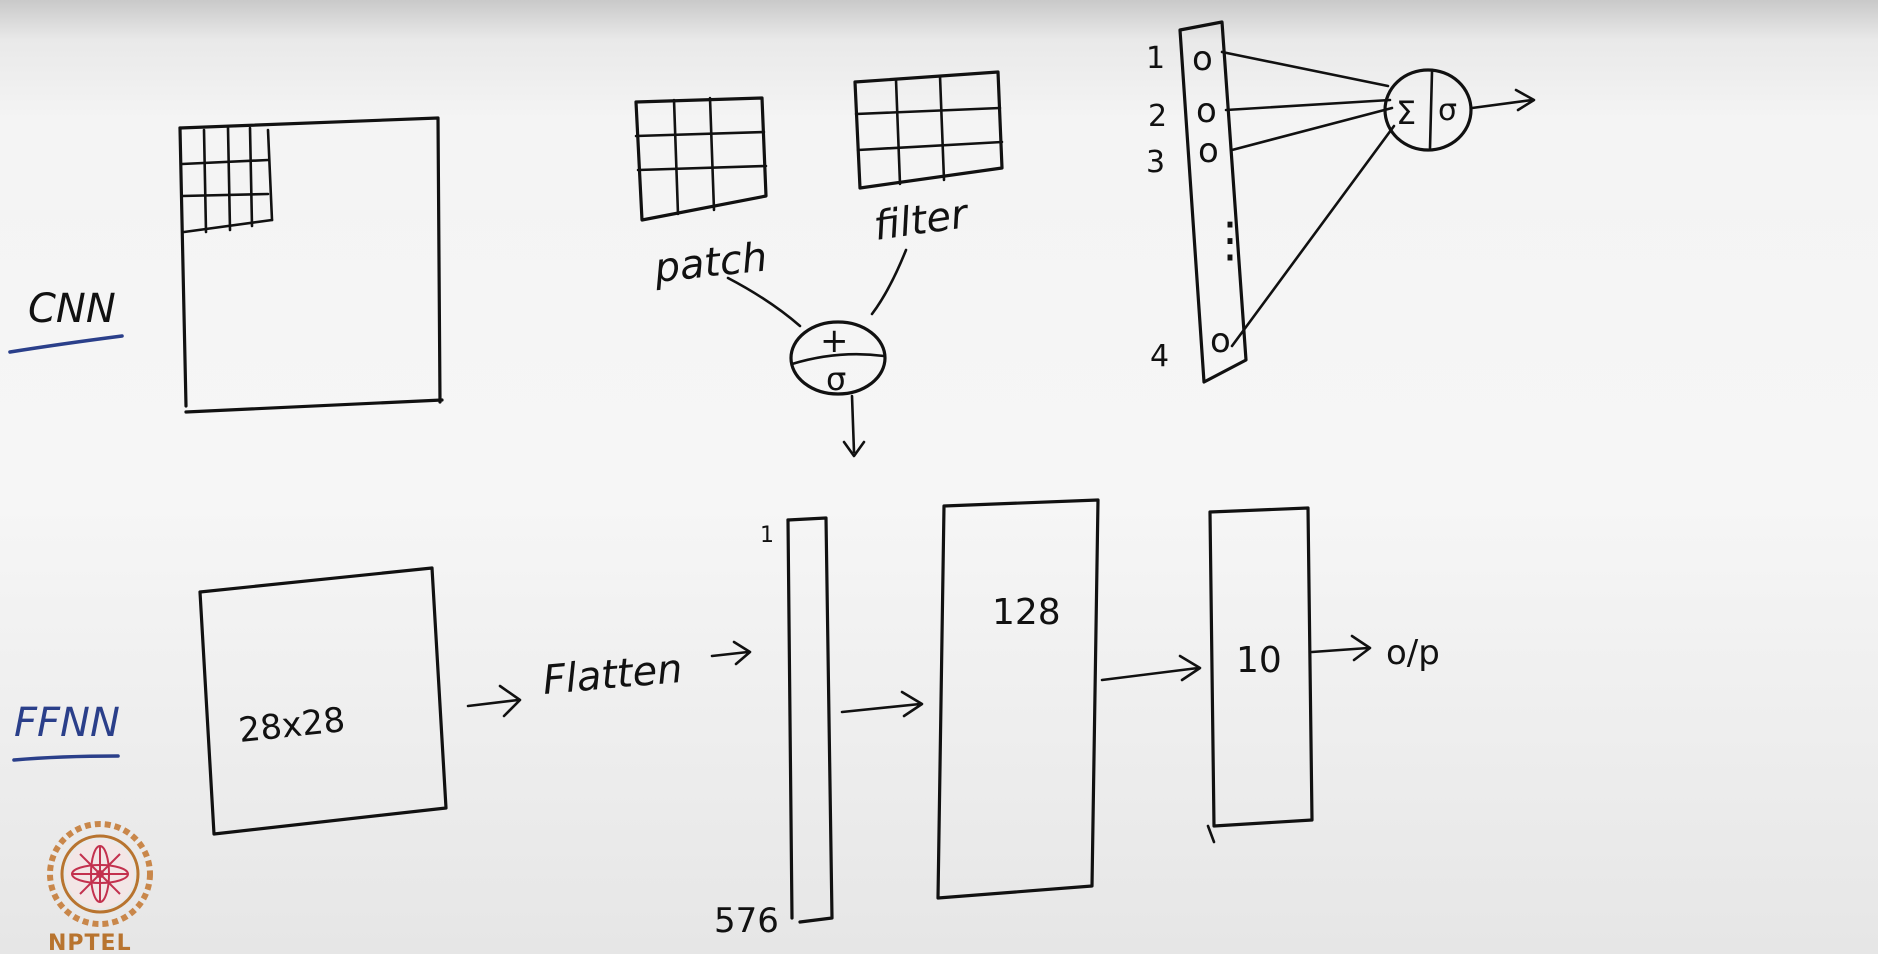 The image size is (1878, 954). Describe the element at coordinates (834, 341) in the screenshot. I see `conv-plus-label: +` at that location.